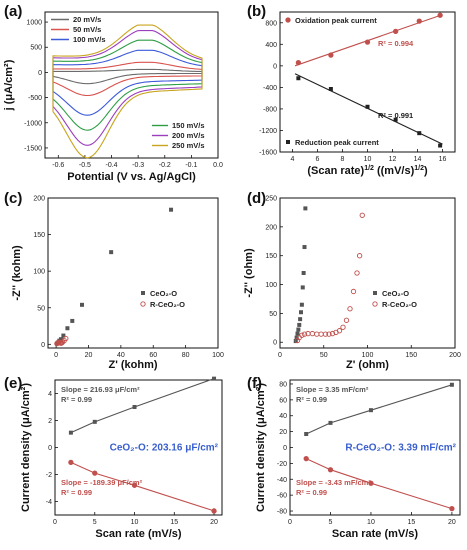 This screenshot has width=467, height=550. I want to click on panel-c-legend-label: R-CeO₂-O, so click(167, 304).